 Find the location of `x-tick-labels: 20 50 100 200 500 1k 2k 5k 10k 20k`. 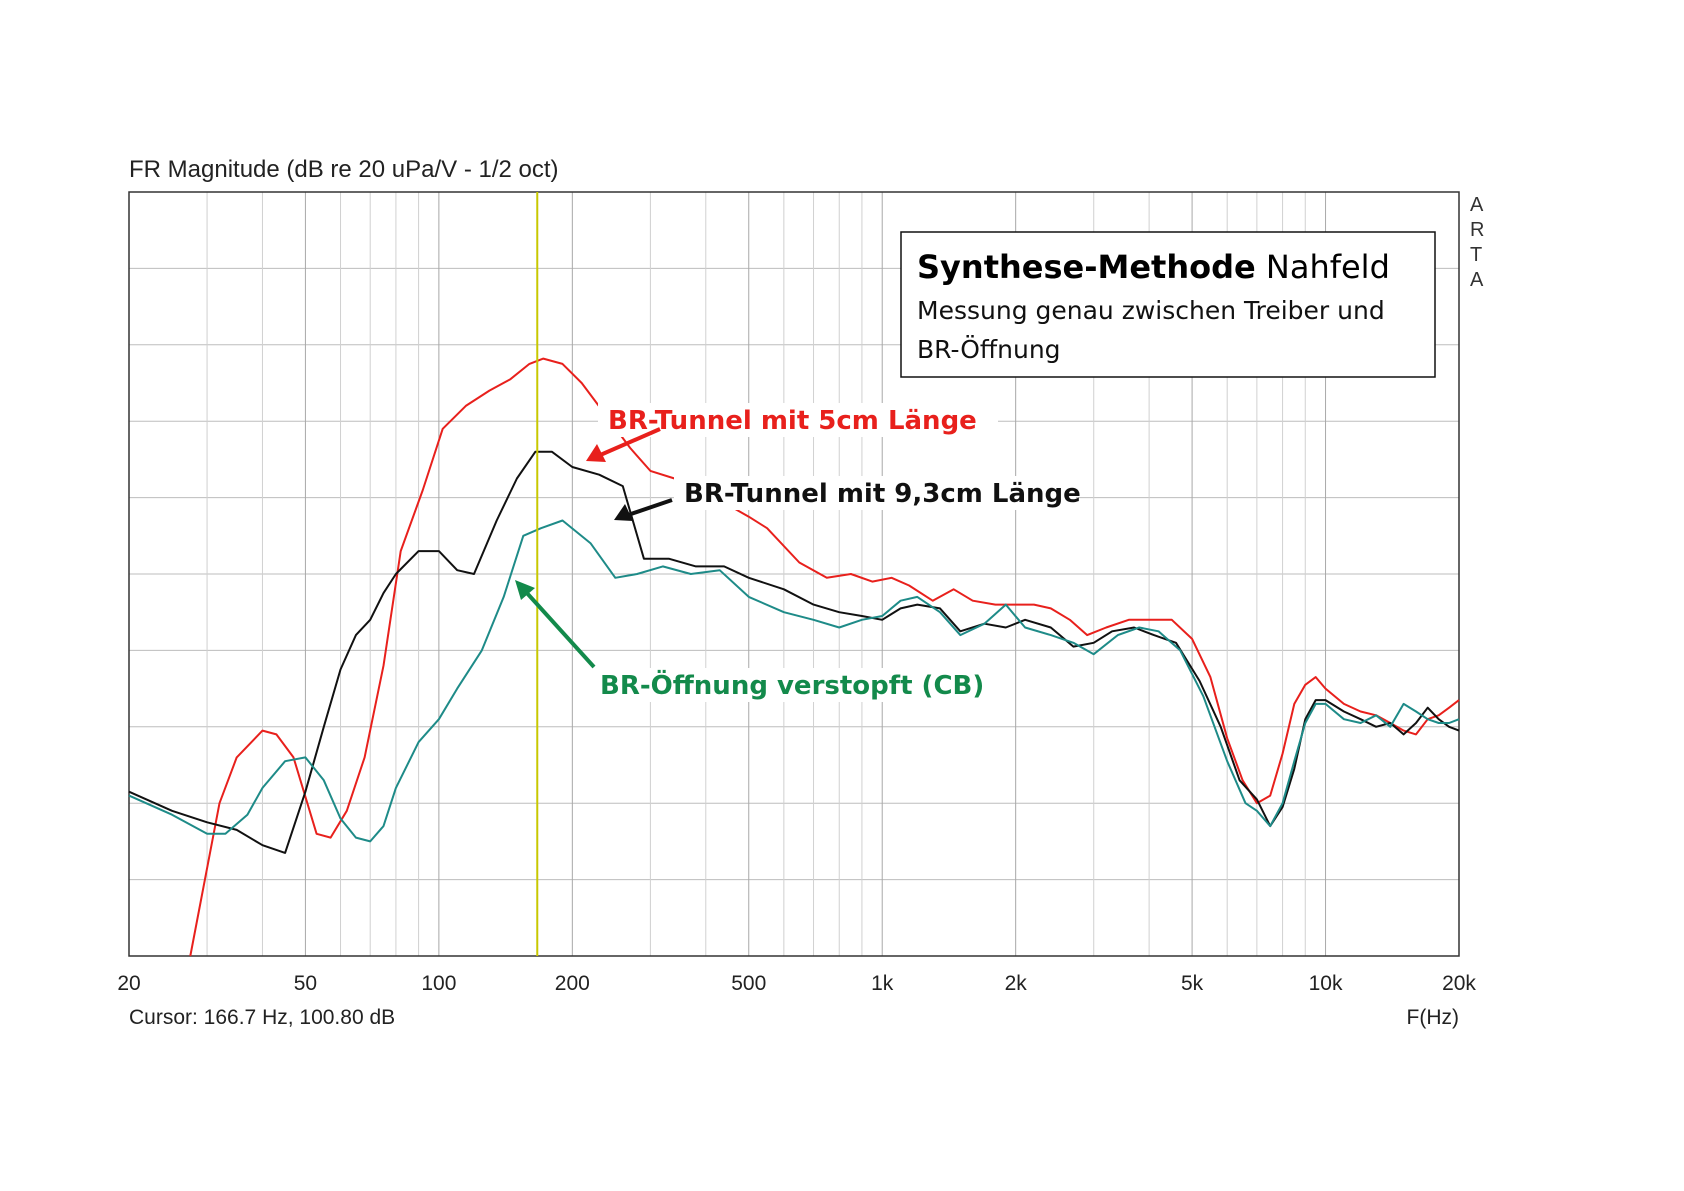

x-tick-labels: 20 50 100 200 500 1k 2k 5k 10k 20k is located at coordinates (796, 983).